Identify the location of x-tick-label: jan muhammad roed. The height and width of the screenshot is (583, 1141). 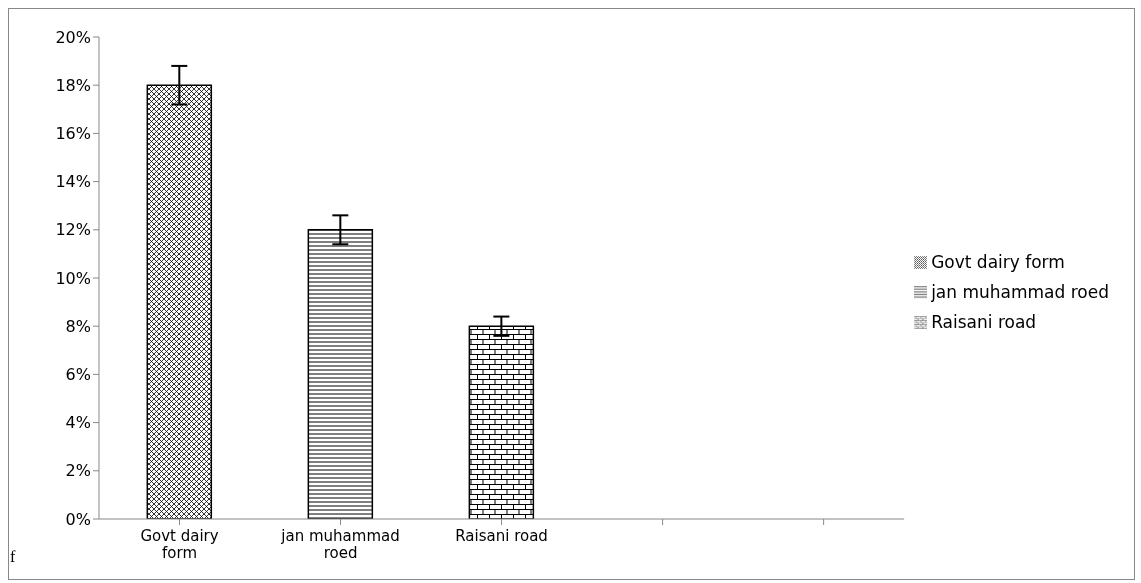
(340, 544).